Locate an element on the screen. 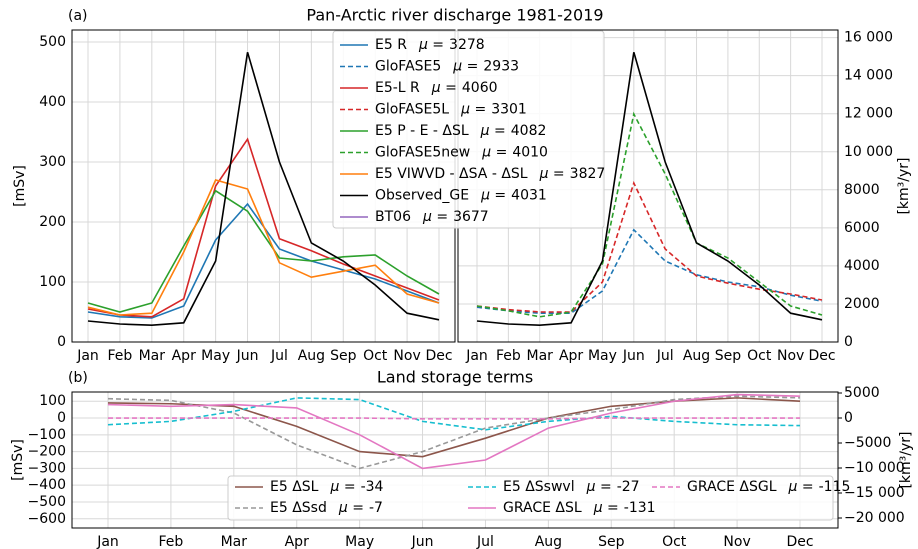 The width and height of the screenshot is (918, 549). legend-mean: 2933 is located at coordinates (501, 67).